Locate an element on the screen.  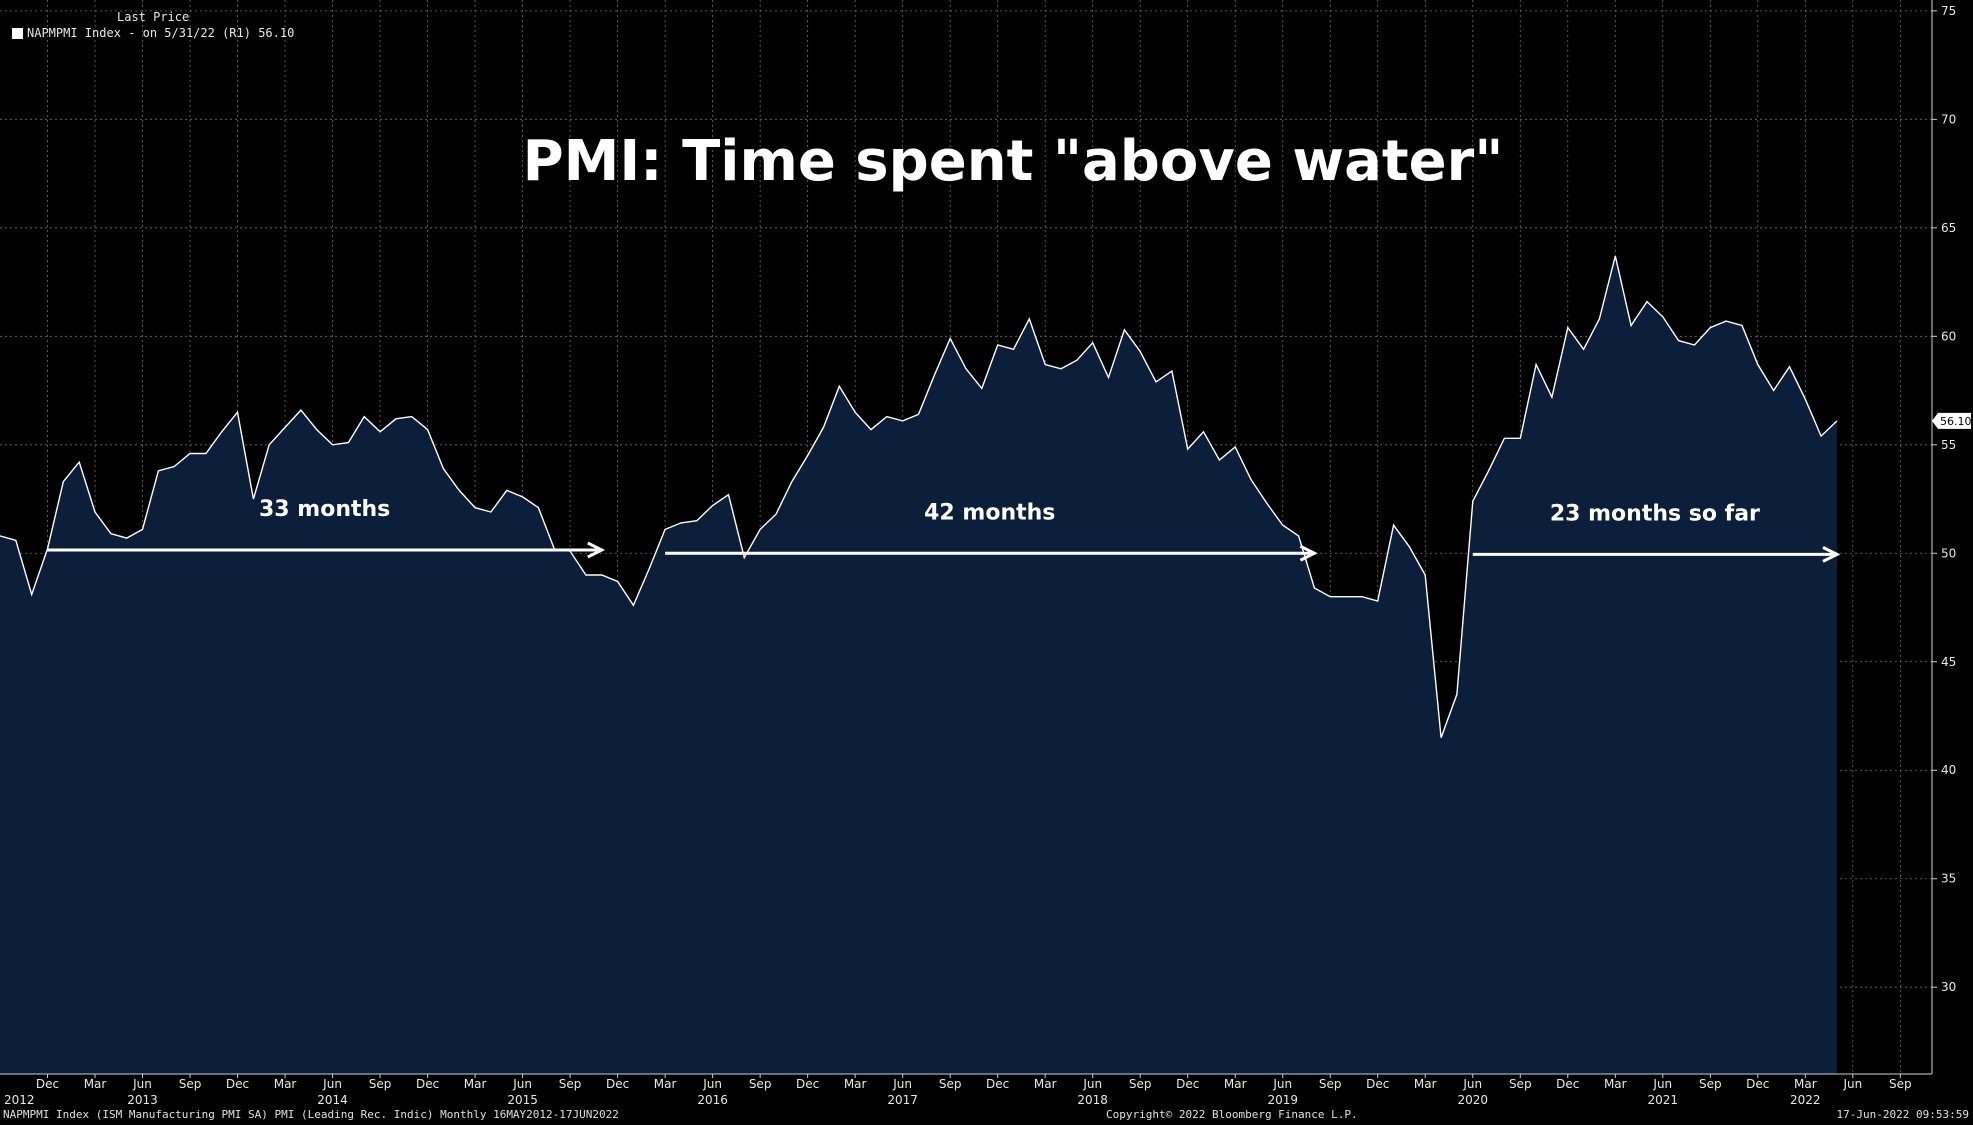
y-tick-label: 30 is located at coordinates (1948, 987).